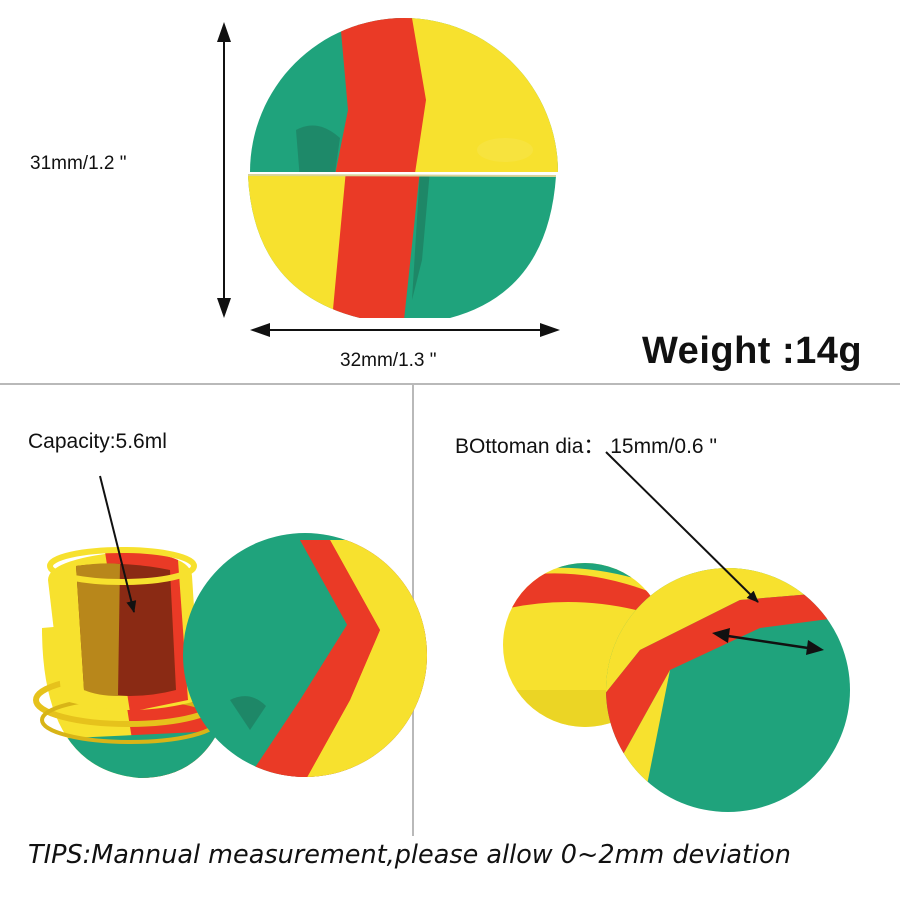 The width and height of the screenshot is (900, 900). What do you see at coordinates (752, 351) in the screenshot?
I see `weight-label: Weight :14g` at bounding box center [752, 351].